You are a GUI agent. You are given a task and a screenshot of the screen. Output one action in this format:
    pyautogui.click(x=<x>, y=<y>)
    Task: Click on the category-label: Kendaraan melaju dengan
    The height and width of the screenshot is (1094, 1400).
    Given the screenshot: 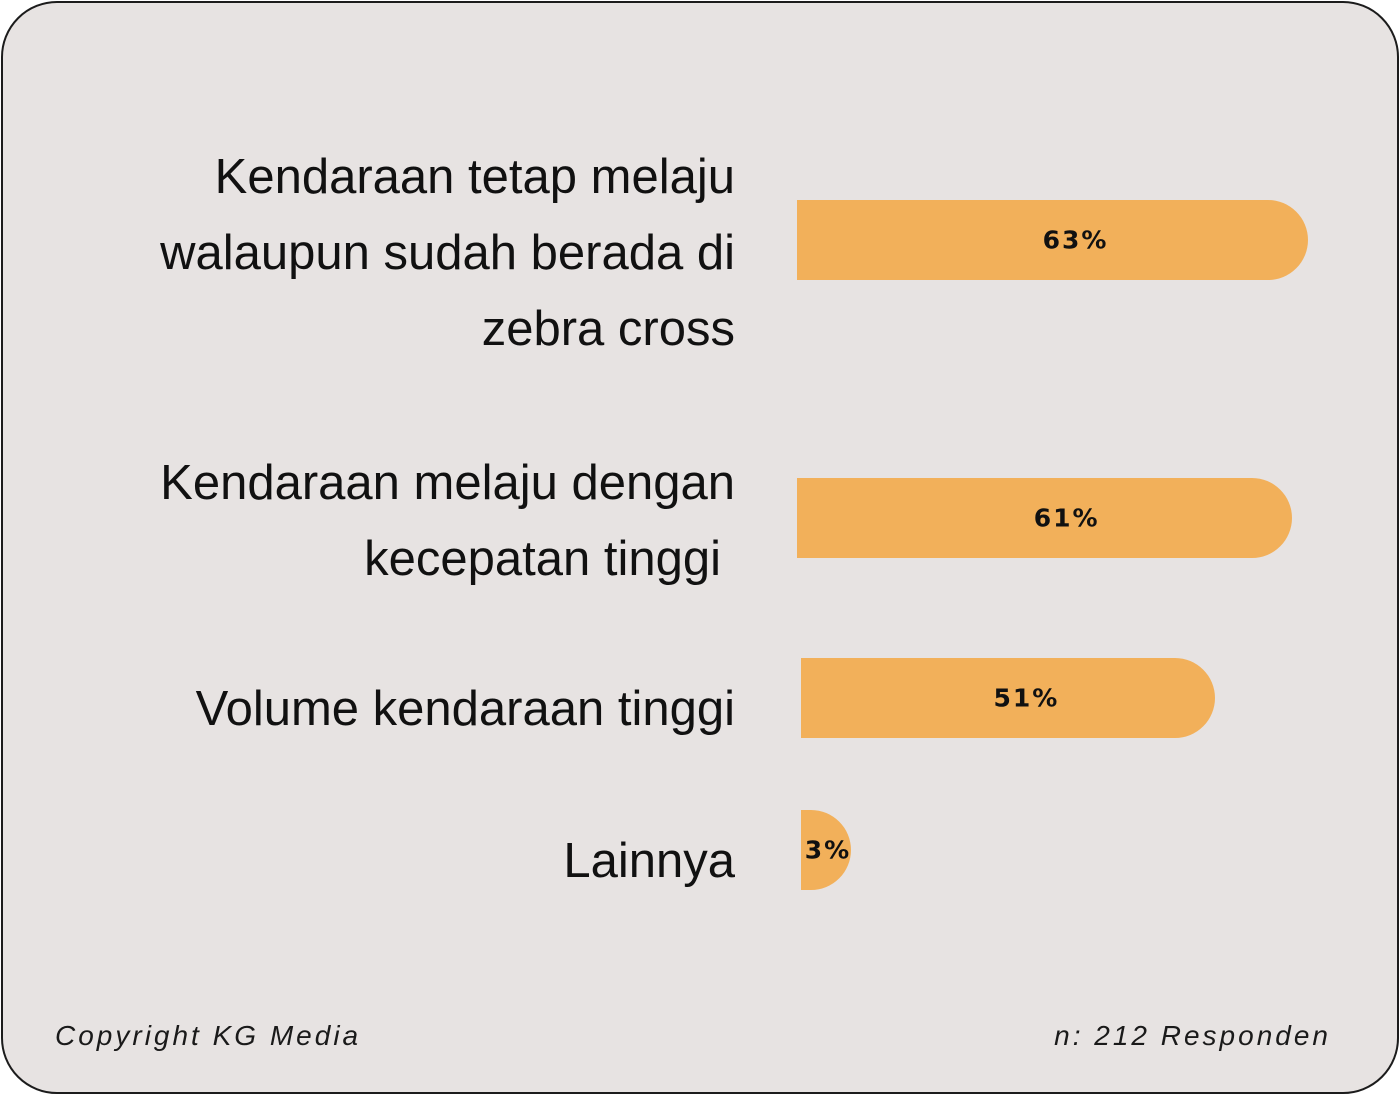 What is the action you would take?
    pyautogui.click(x=447, y=483)
    